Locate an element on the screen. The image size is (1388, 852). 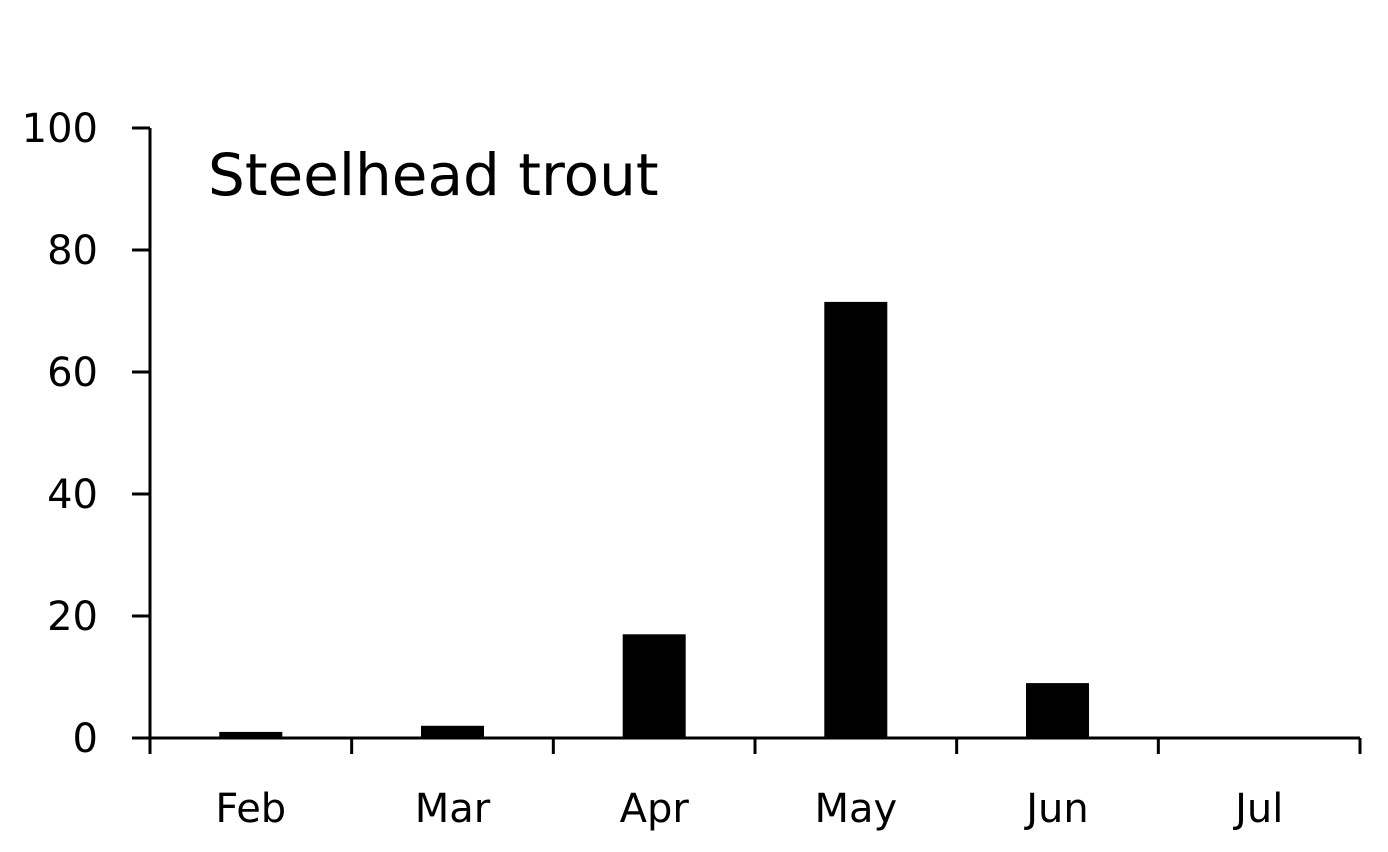
bar-mar is located at coordinates (452, 731).